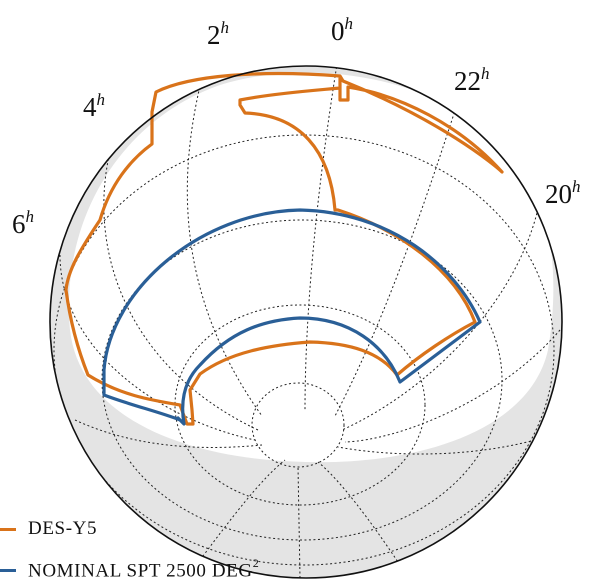  Describe the element at coordinates (218, 34) in the screenshot. I see `ra-label-2h: 2h` at that location.